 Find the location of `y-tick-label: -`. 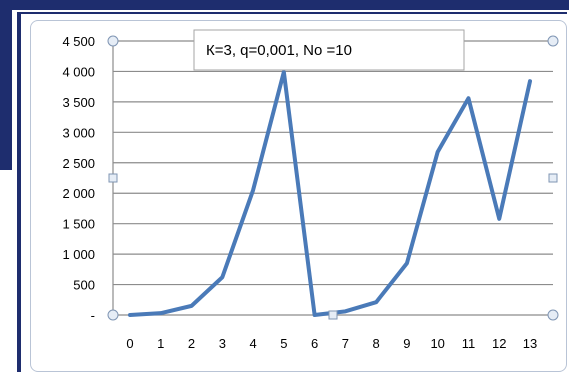

y-tick-label: - is located at coordinates (93, 315).